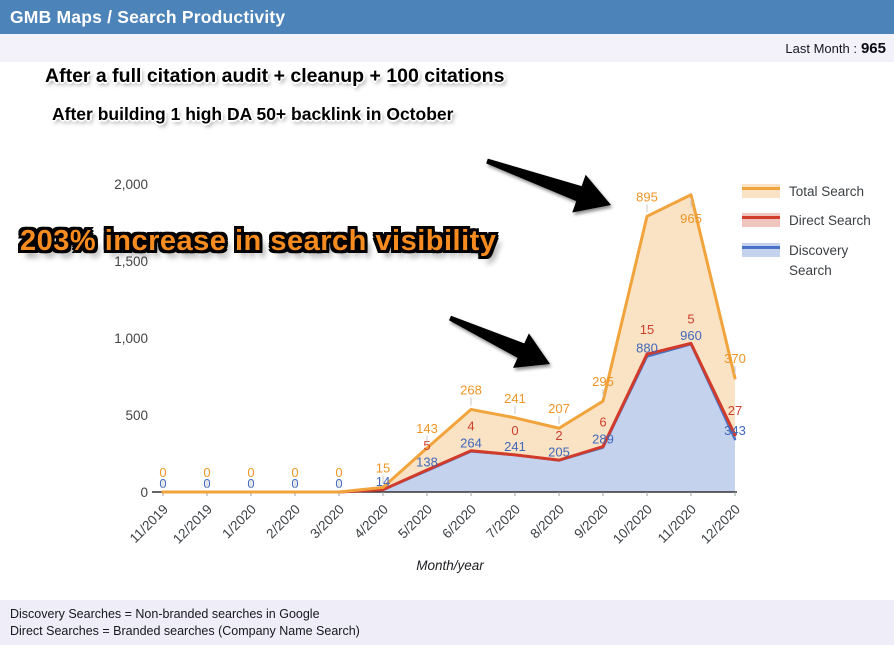 The image size is (894, 645). What do you see at coordinates (691, 335) in the screenshot?
I see `discovery-point-label: 960` at bounding box center [691, 335].